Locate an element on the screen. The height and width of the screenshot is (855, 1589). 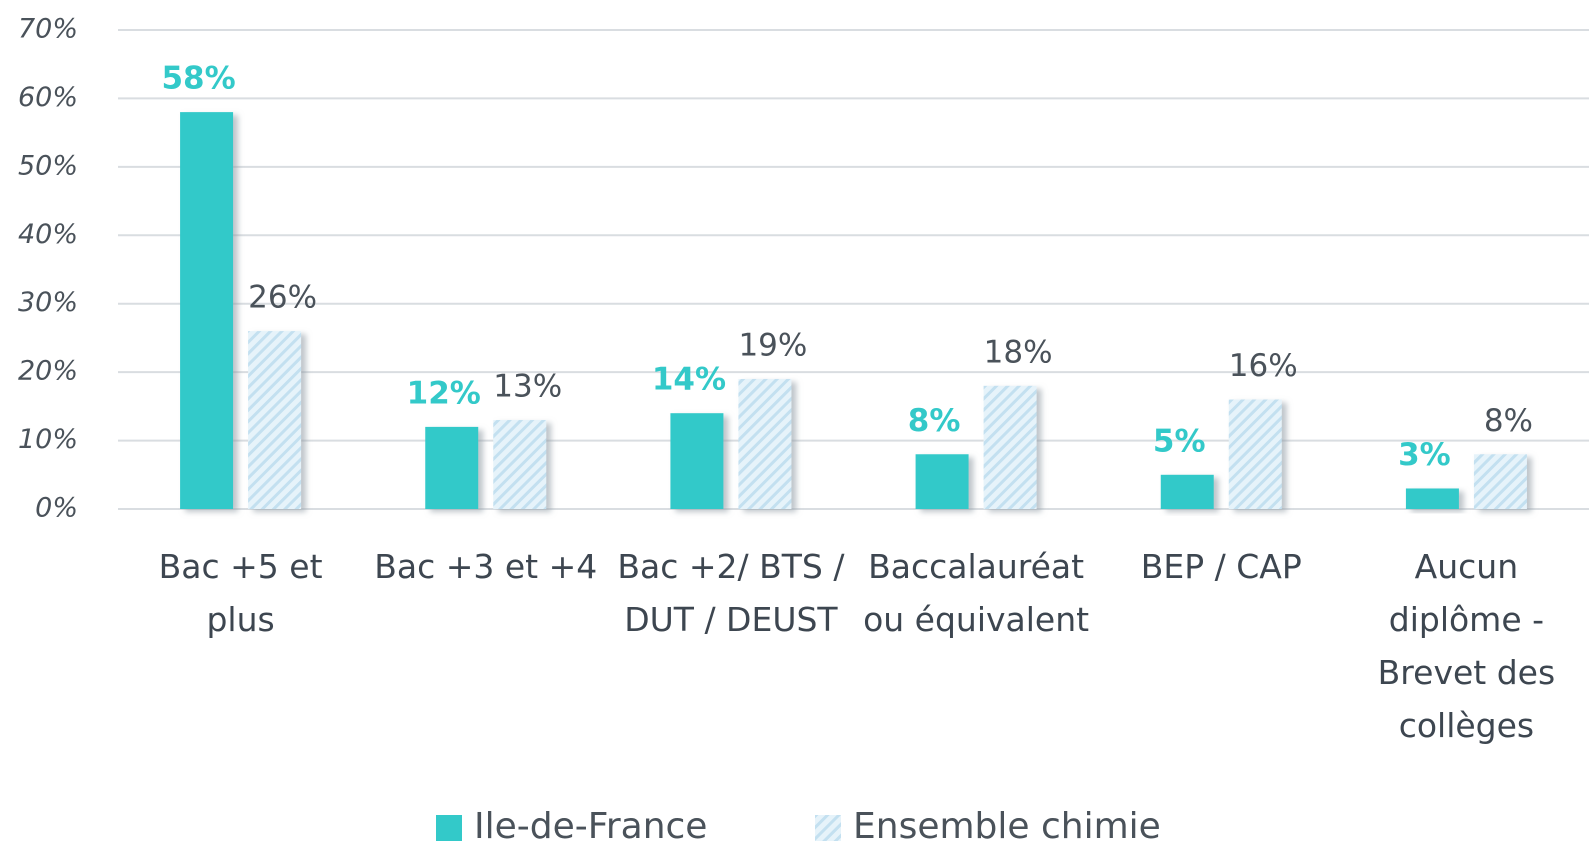
x-tick-label: Bac +2/ BTS / DUT / DEUST is located at coordinates (731, 593).